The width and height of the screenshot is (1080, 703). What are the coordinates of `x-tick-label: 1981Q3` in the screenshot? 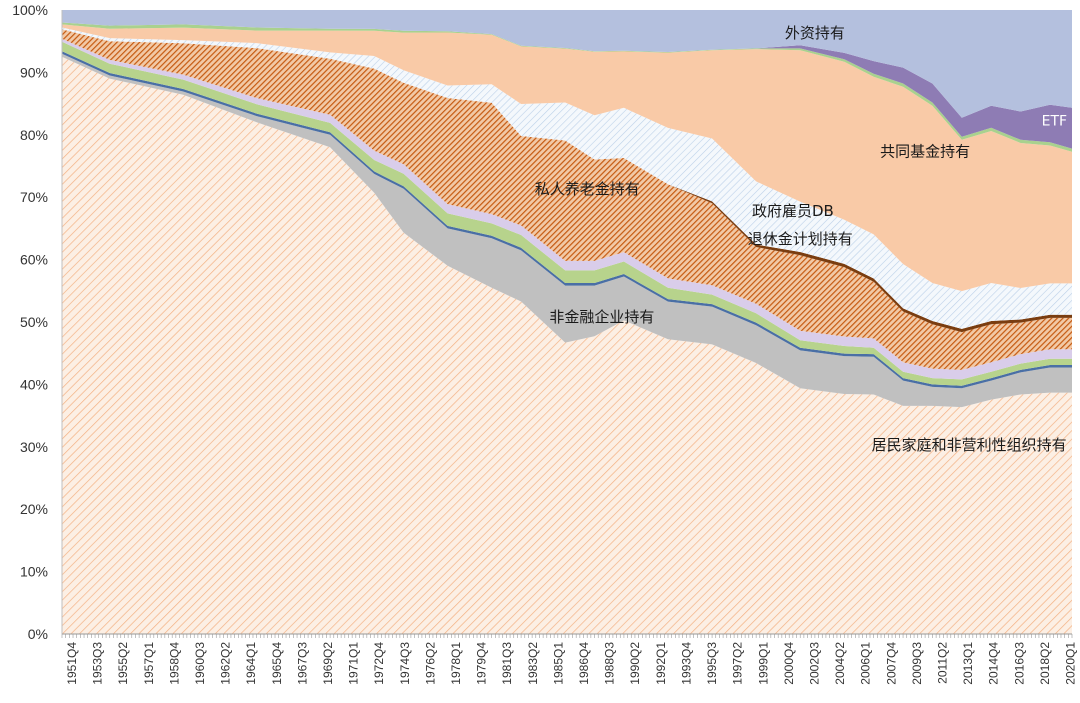 It's located at (507, 663).